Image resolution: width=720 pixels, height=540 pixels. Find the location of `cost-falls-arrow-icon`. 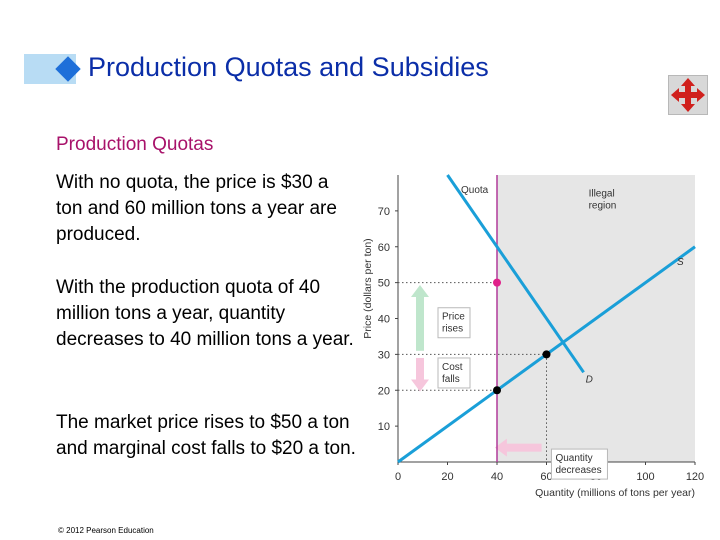

cost-falls-arrow-icon is located at coordinates (420, 385).